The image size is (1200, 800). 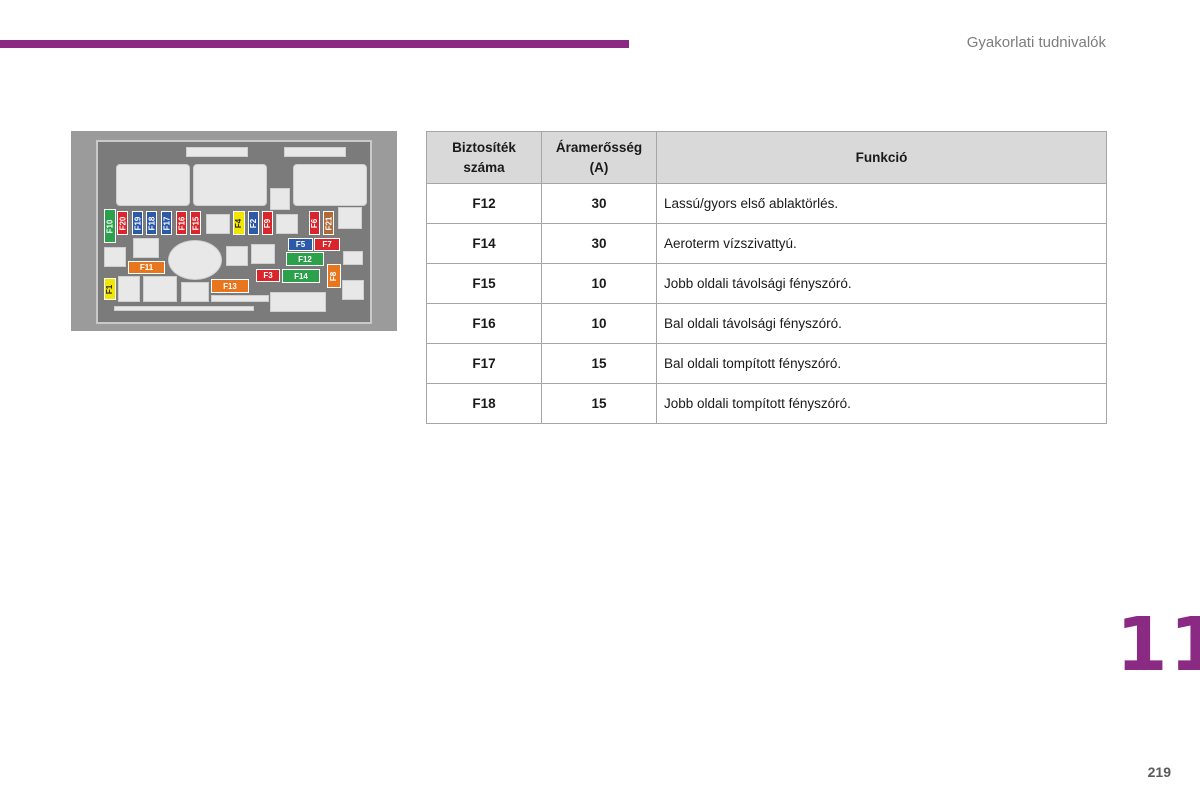 What do you see at coordinates (166, 223) in the screenshot?
I see `fuse-f17: F17` at bounding box center [166, 223].